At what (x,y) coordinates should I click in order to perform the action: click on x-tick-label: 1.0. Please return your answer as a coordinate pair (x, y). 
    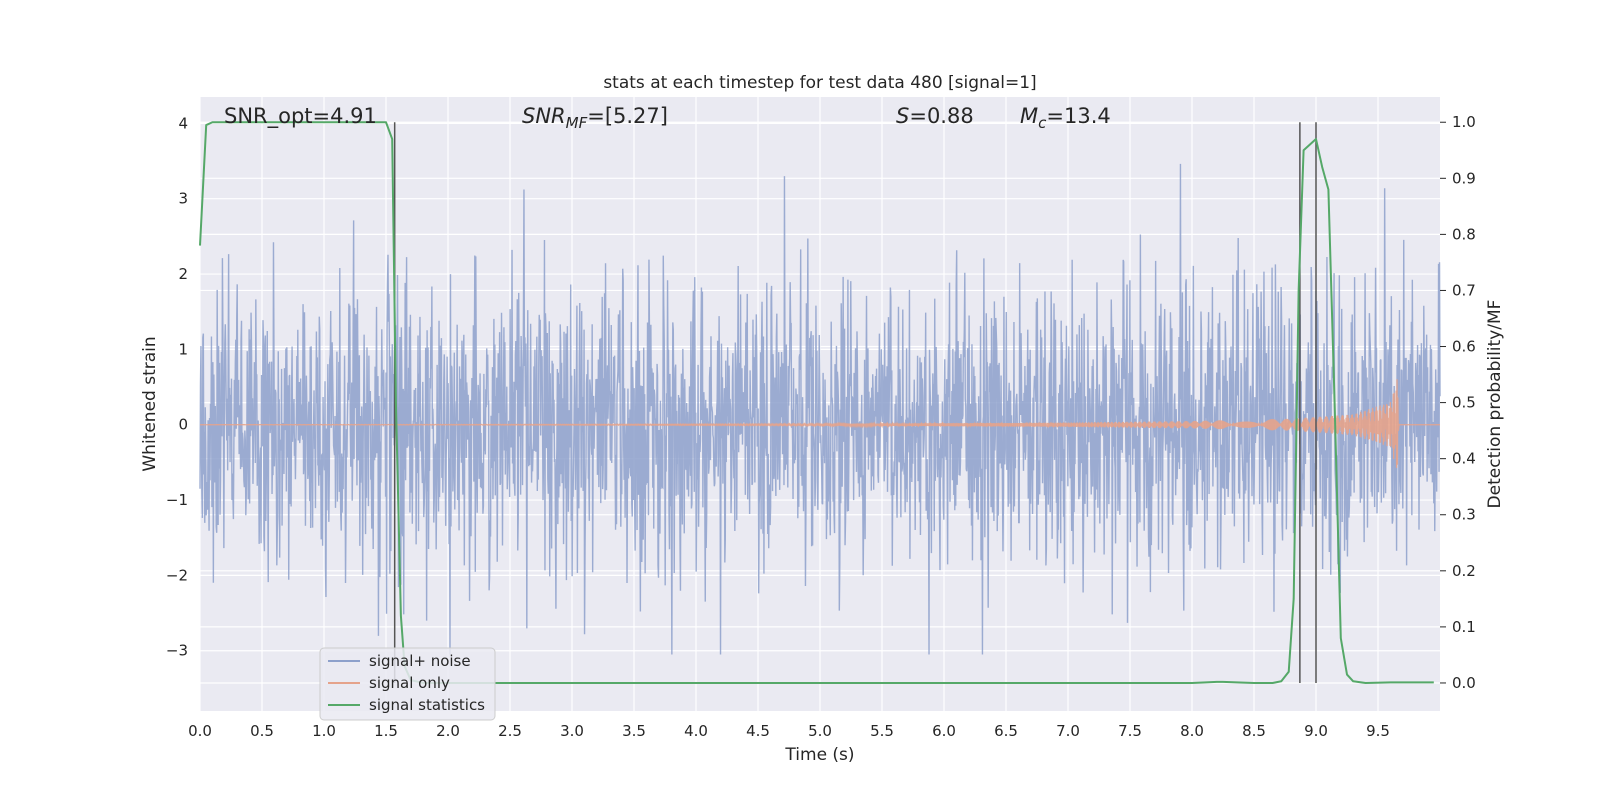
    Looking at the image, I should click on (324, 731).